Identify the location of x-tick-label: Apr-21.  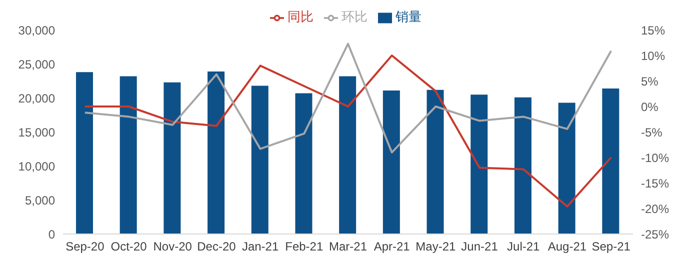
(392, 247).